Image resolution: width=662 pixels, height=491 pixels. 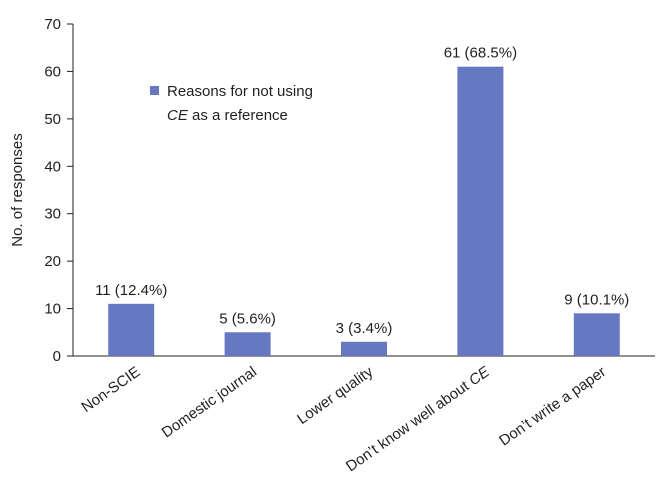 What do you see at coordinates (154, 90) in the screenshot?
I see `legend-swatch` at bounding box center [154, 90].